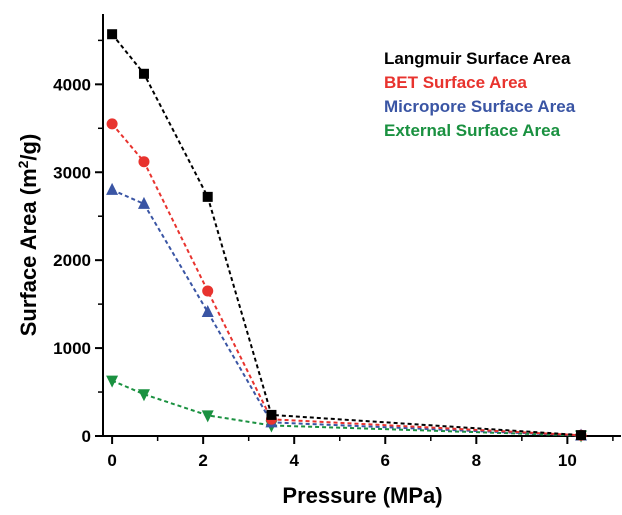 This screenshot has height=515, width=622. I want to click on x-tick-label: 0, so click(111, 460).